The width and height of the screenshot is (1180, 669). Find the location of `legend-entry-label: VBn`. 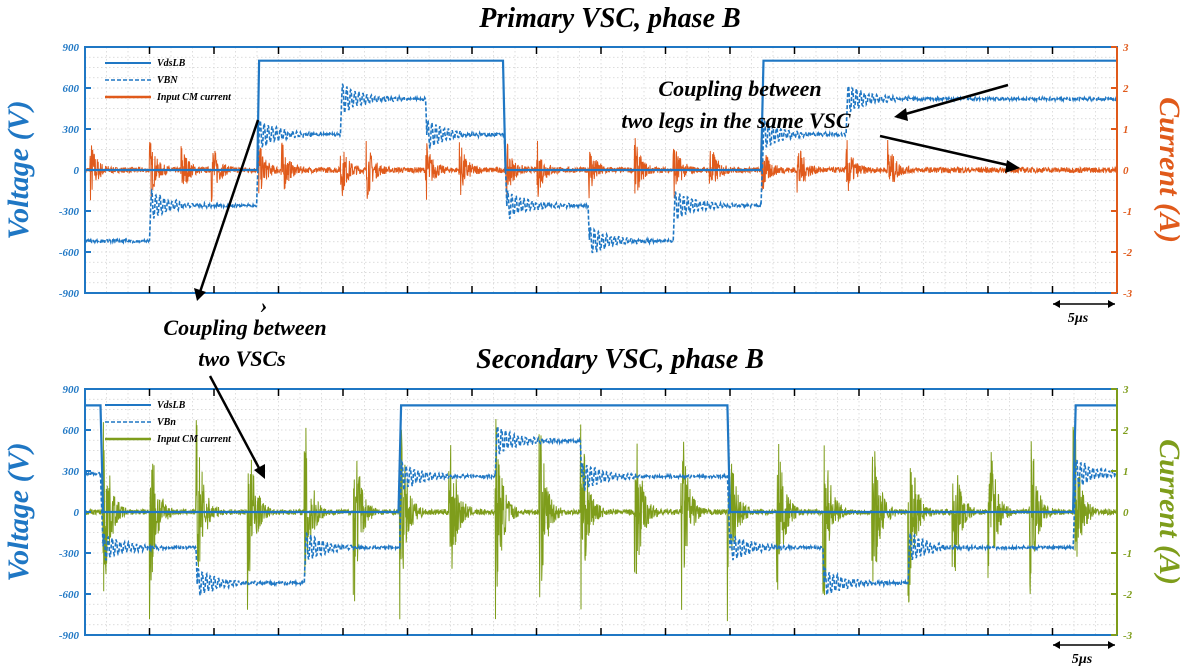

legend-entry-label: VBn is located at coordinates (166, 422).